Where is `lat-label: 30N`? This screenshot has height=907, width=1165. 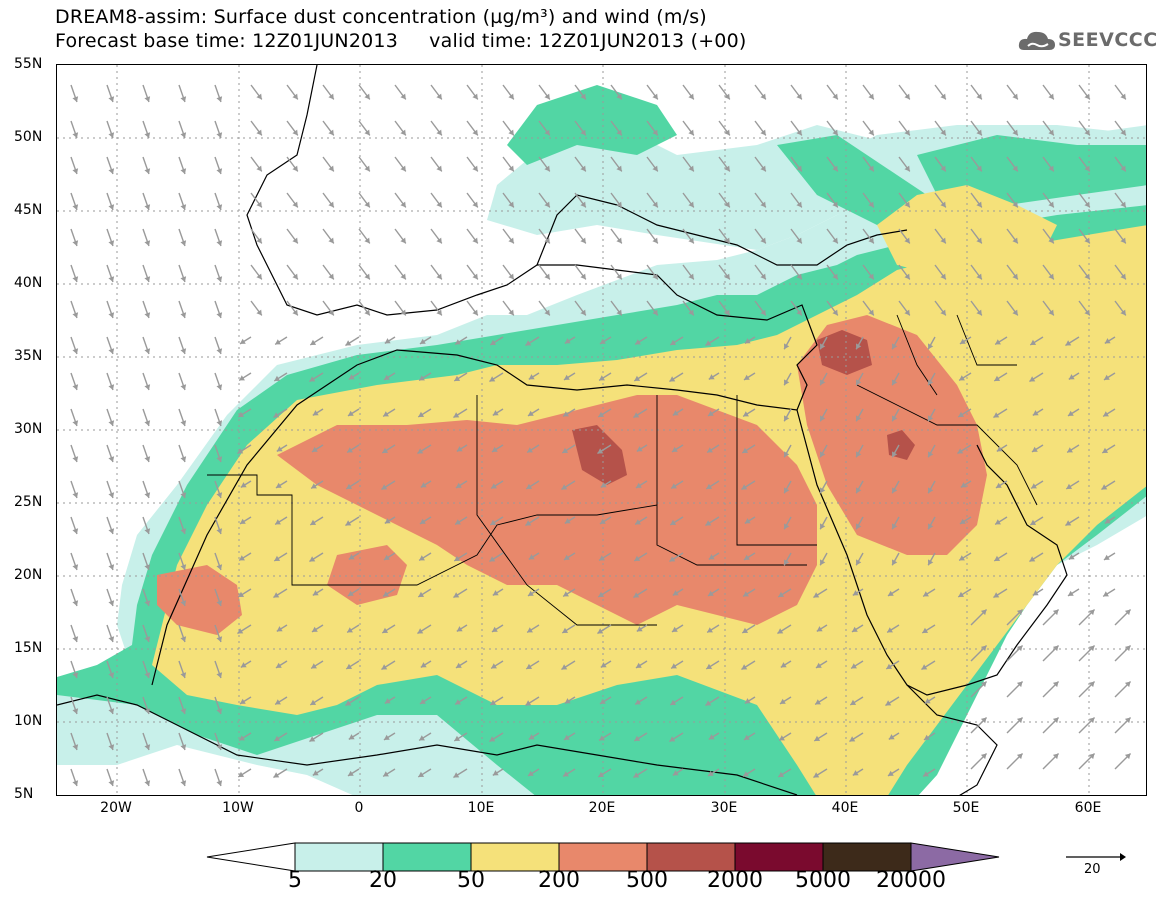
lat-label: 30N is located at coordinates (28, 429).